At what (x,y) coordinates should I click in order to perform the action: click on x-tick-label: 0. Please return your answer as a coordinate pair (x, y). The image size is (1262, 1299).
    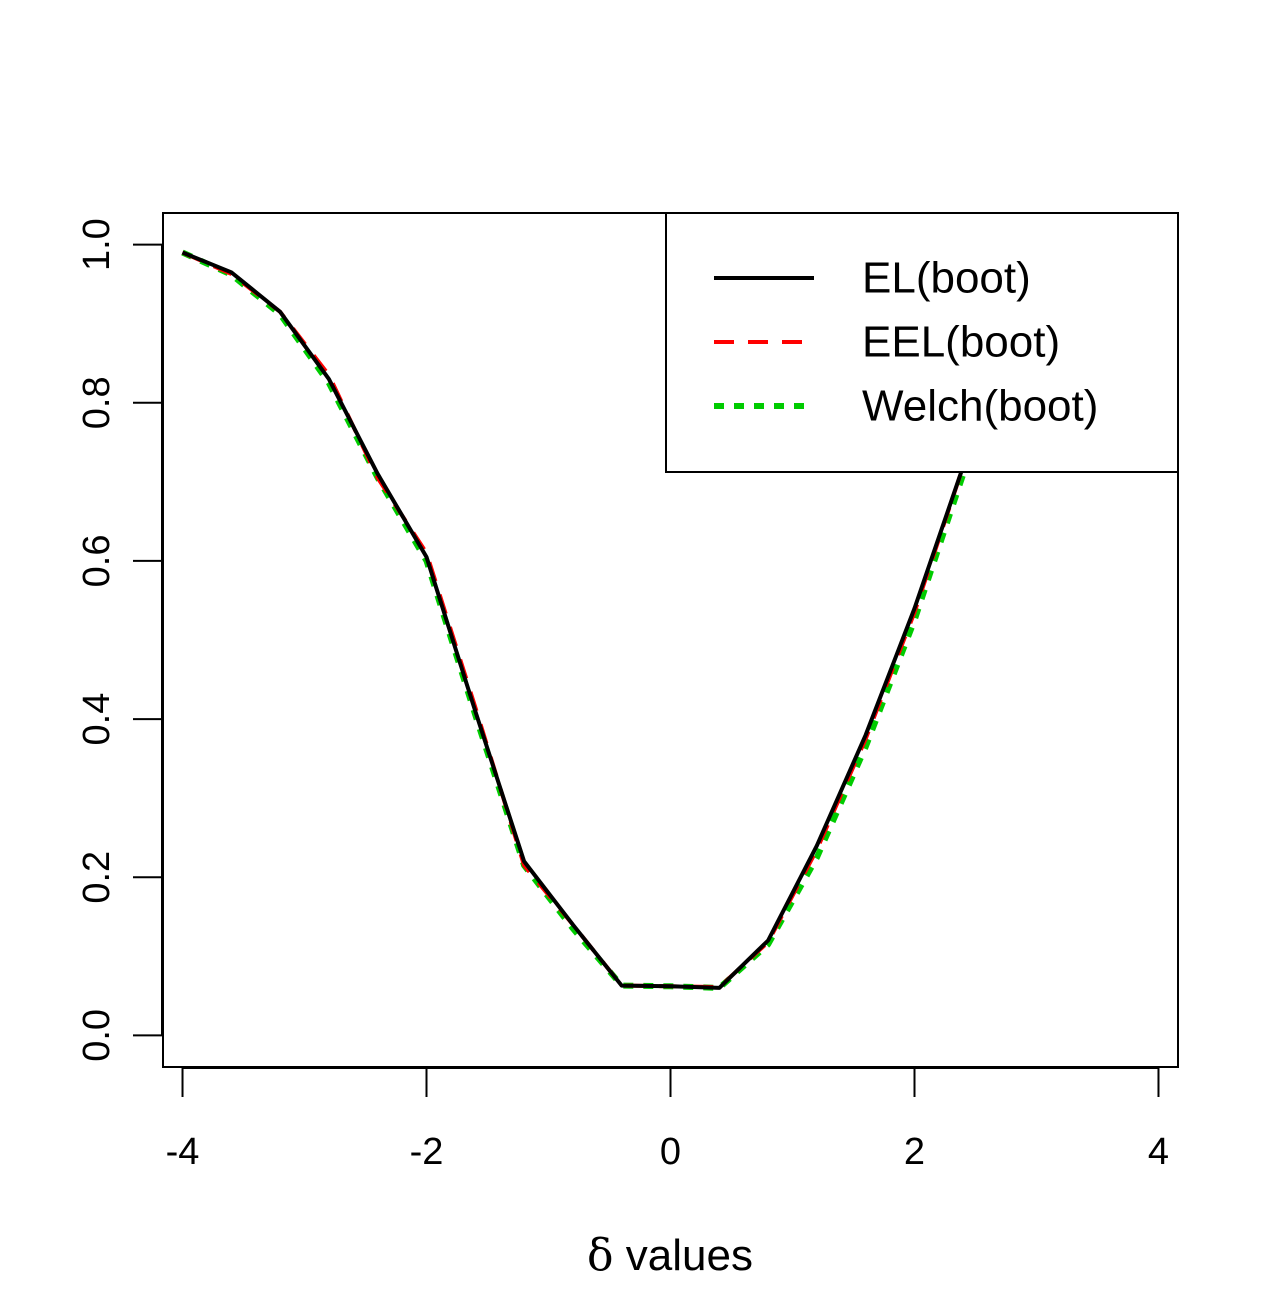
    Looking at the image, I should click on (670, 1152).